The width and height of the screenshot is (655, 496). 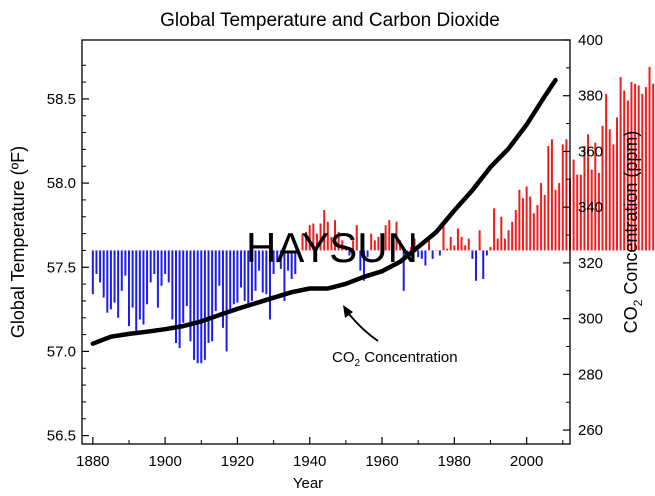 What do you see at coordinates (330, 20) in the screenshot?
I see `chart-title: Global Temperature and Carbon Dioxide` at bounding box center [330, 20].